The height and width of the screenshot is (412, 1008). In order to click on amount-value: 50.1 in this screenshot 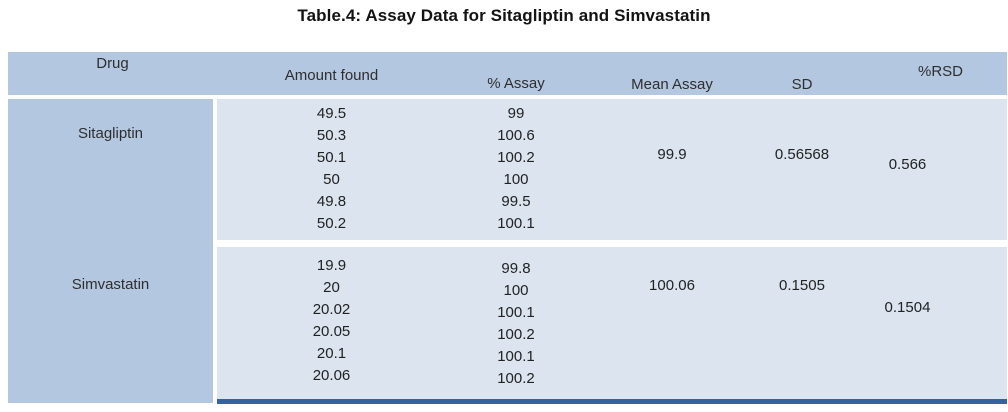, I will do `click(331, 157)`.